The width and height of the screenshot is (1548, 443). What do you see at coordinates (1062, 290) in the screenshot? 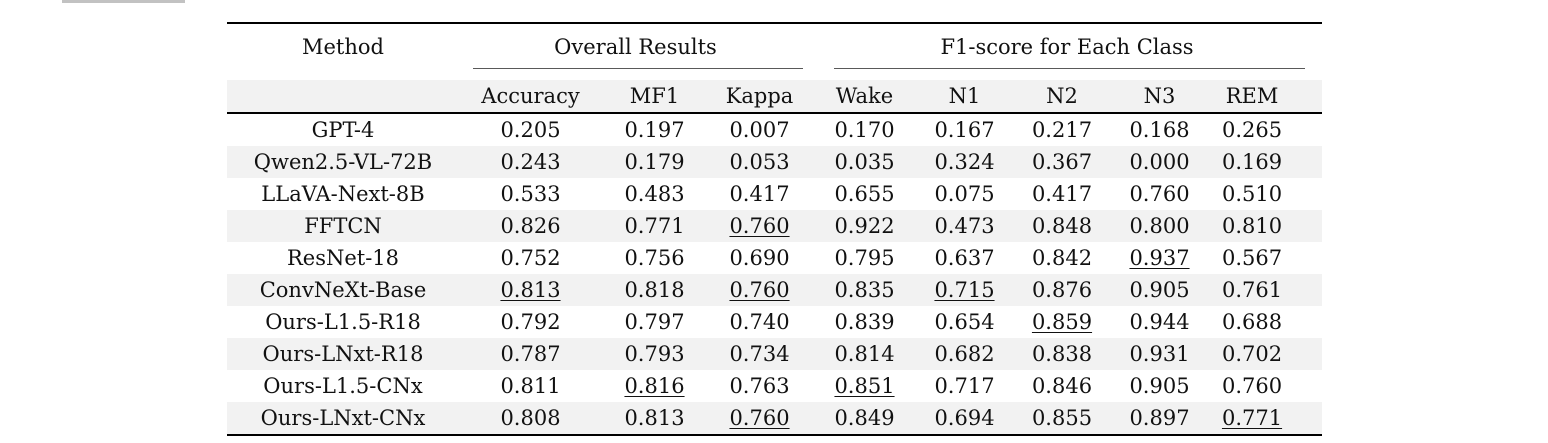
I see `value-cell: 0.876` at bounding box center [1062, 290].